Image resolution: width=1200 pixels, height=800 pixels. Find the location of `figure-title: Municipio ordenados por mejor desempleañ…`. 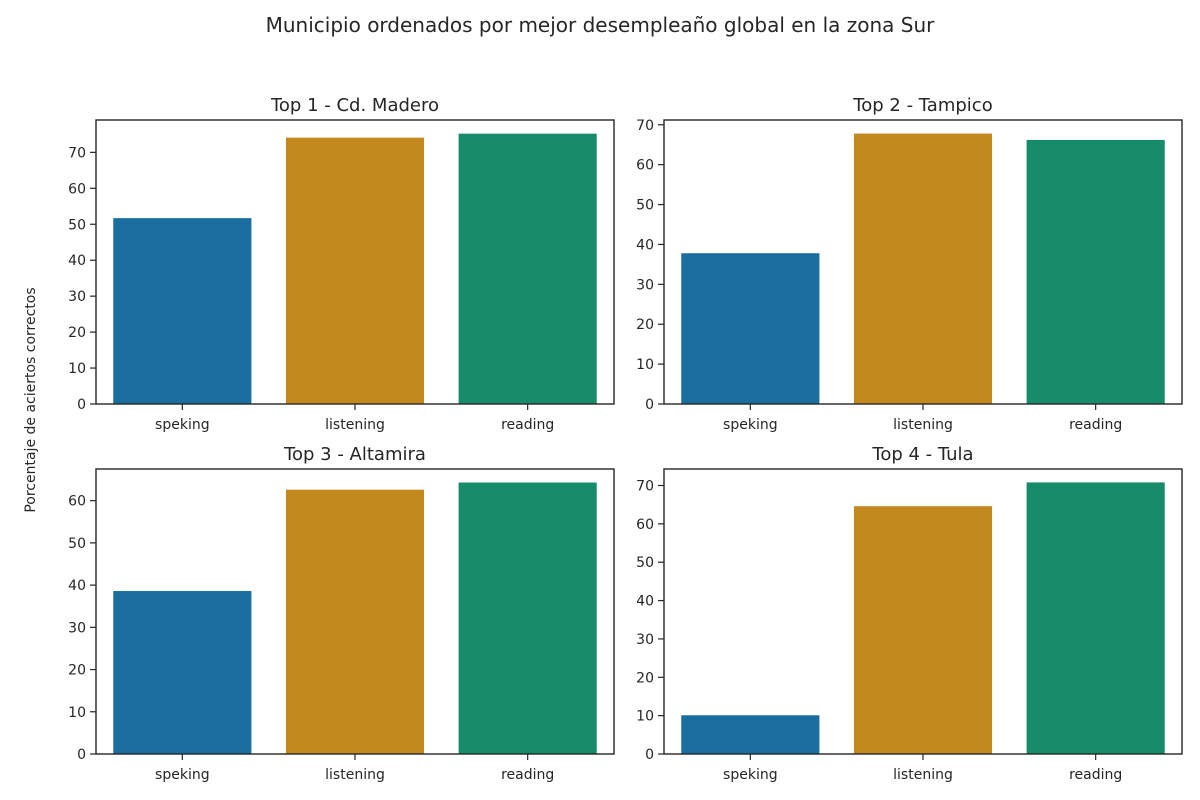

figure-title: Municipio ordenados por mejor desempleañ… is located at coordinates (601, 25).